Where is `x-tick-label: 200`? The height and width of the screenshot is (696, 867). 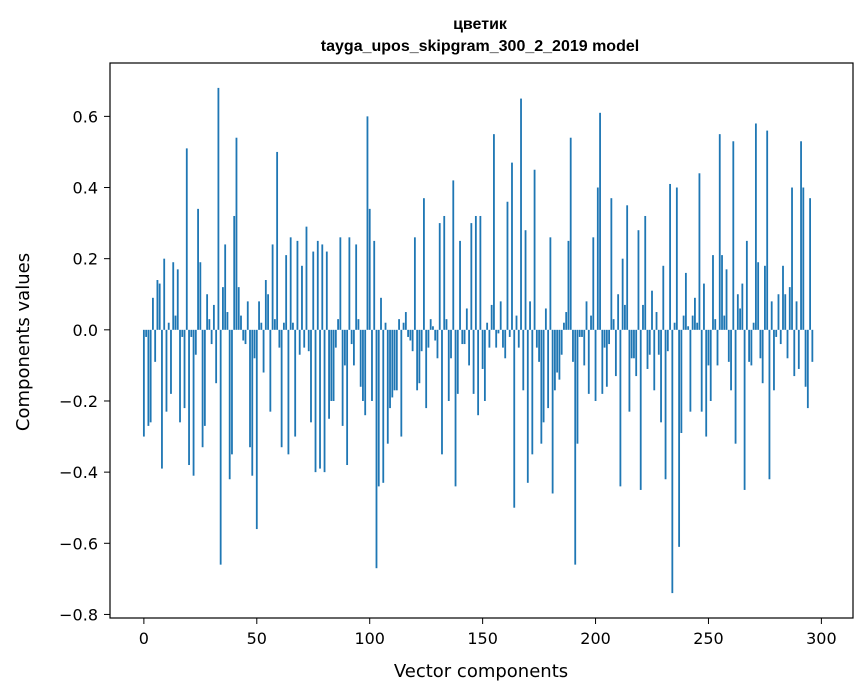
x-tick-label: 200 is located at coordinates (595, 638).